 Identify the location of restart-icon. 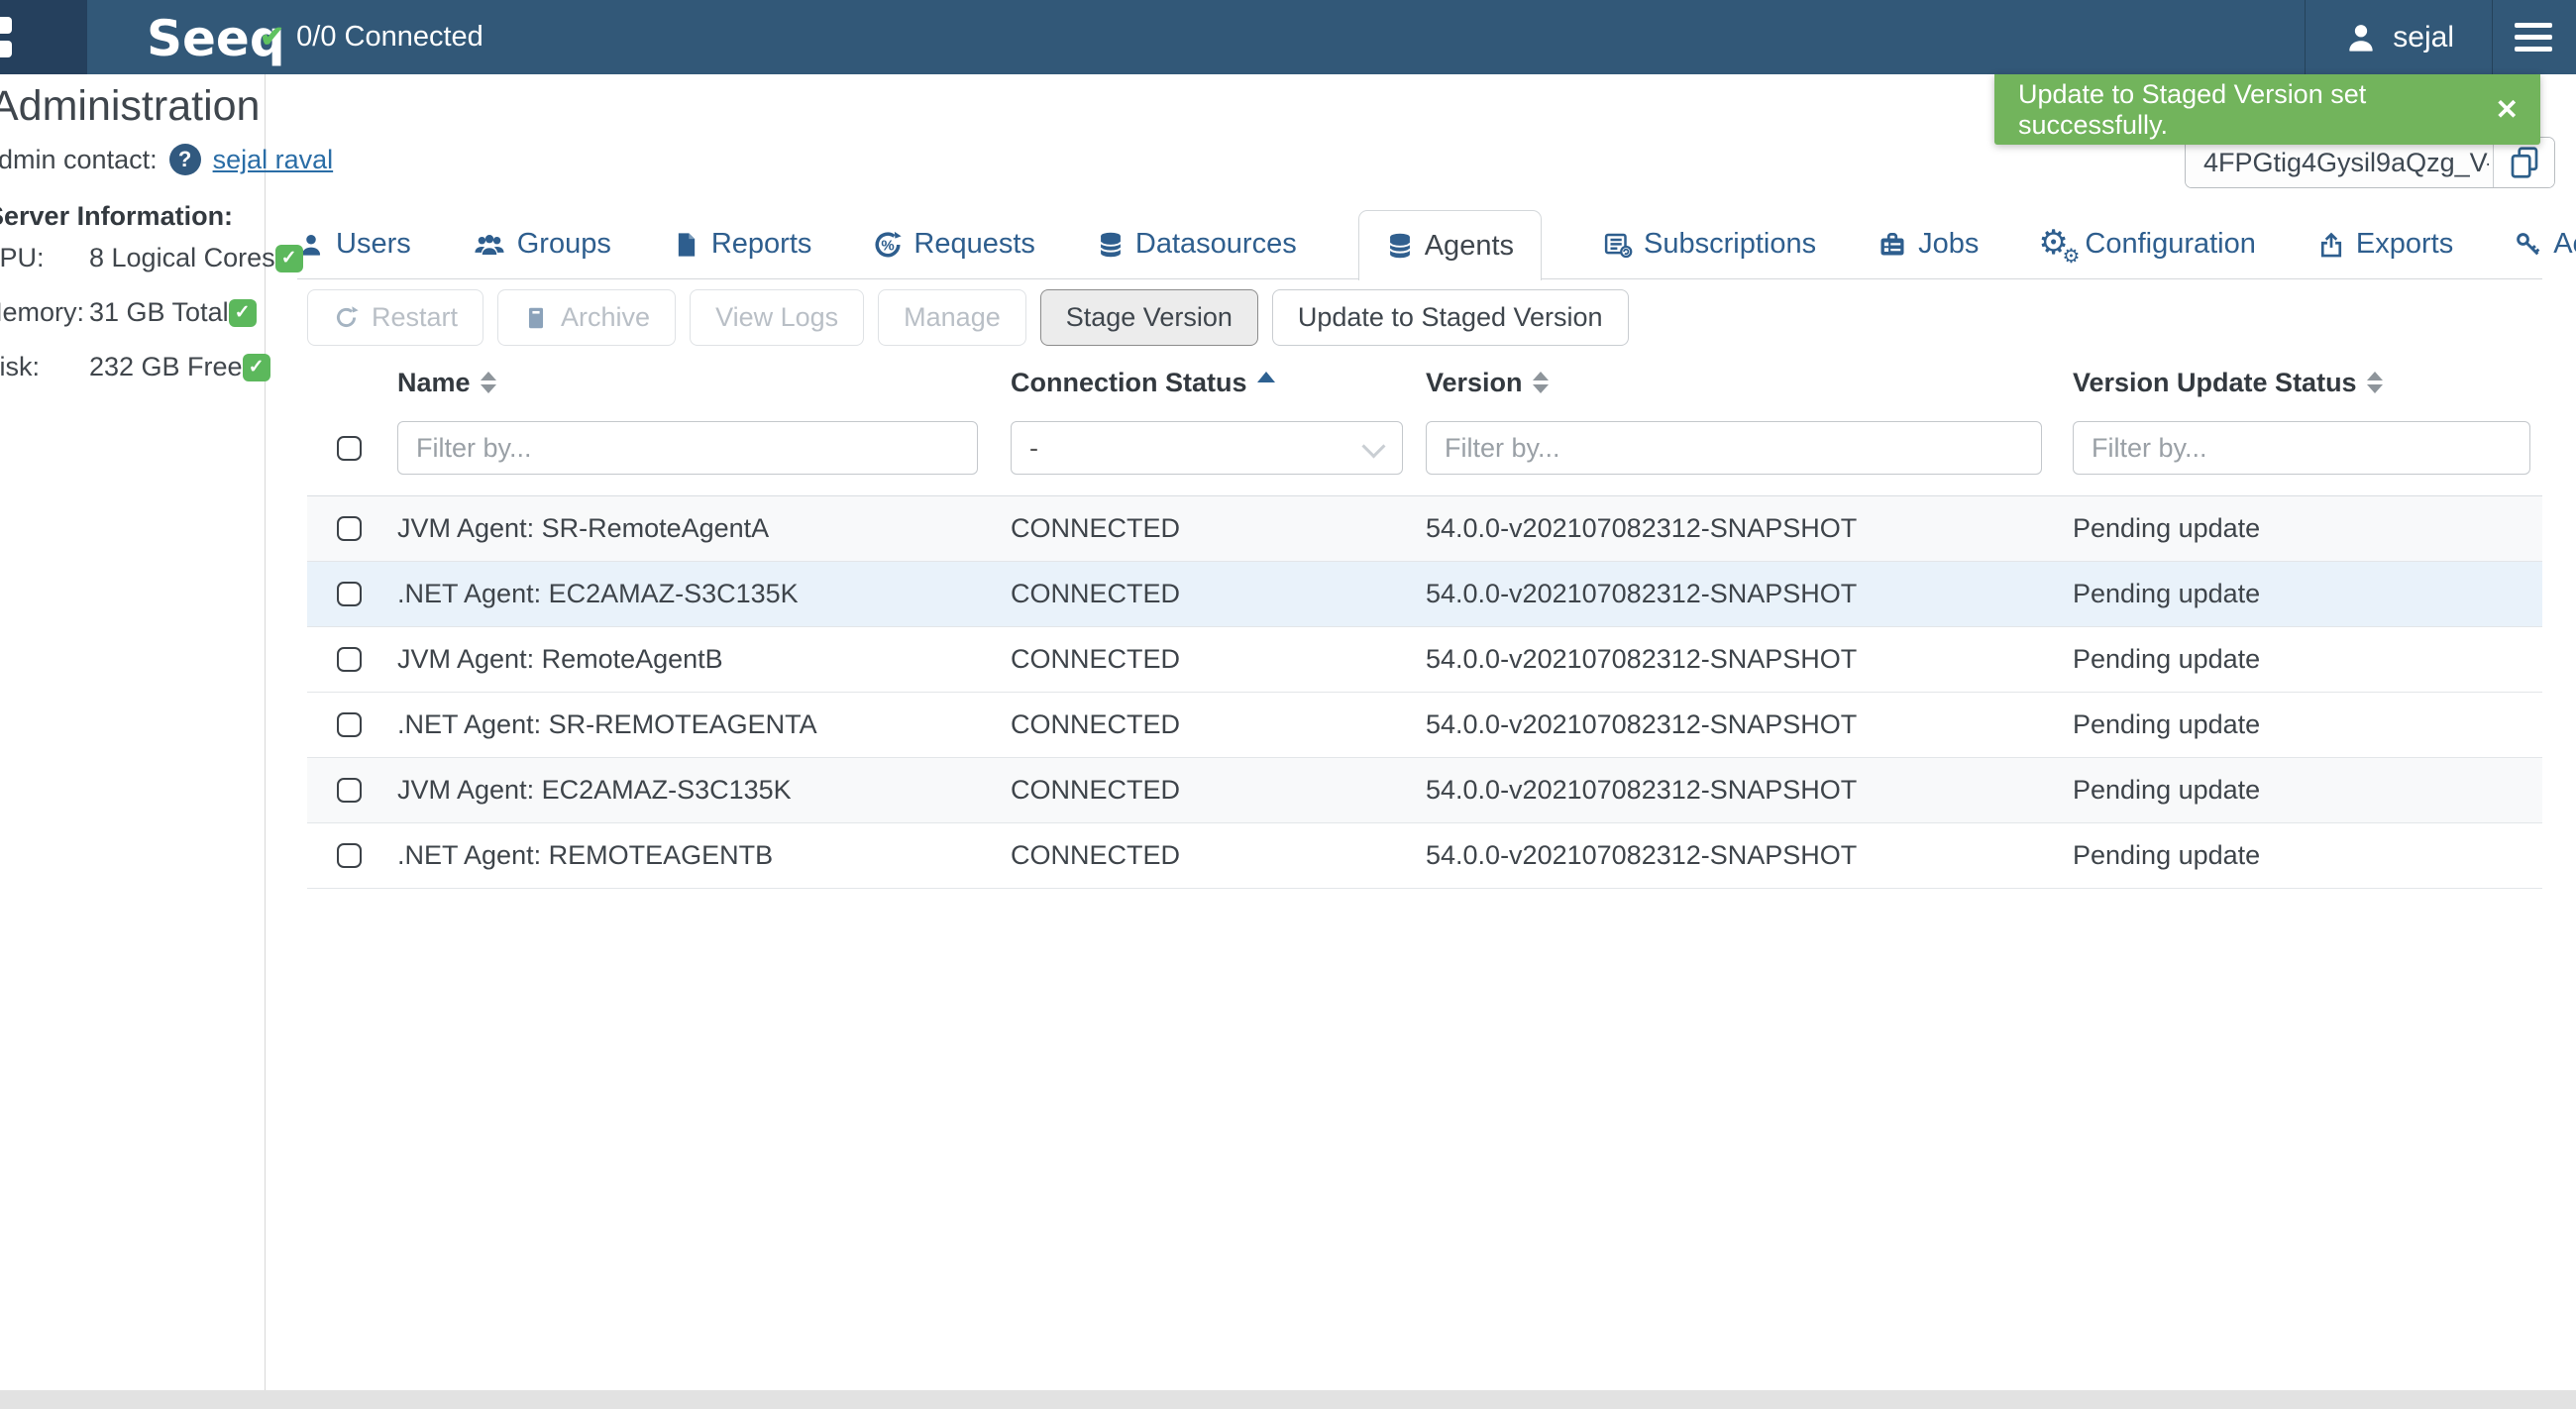
(347, 316).